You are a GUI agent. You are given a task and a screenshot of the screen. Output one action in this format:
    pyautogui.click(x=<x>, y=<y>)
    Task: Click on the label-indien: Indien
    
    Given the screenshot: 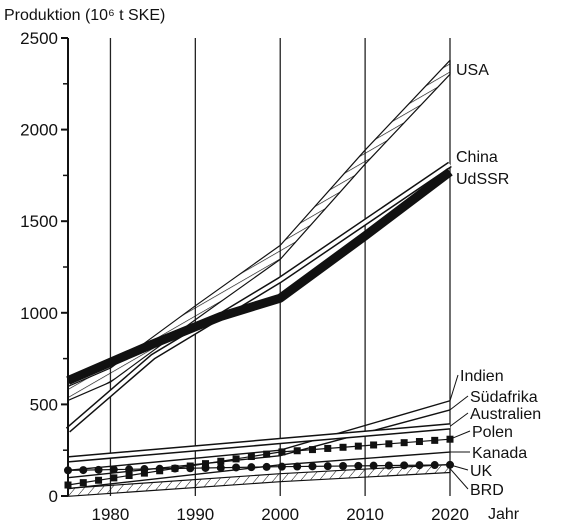 What is the action you would take?
    pyautogui.click(x=476, y=384)
    